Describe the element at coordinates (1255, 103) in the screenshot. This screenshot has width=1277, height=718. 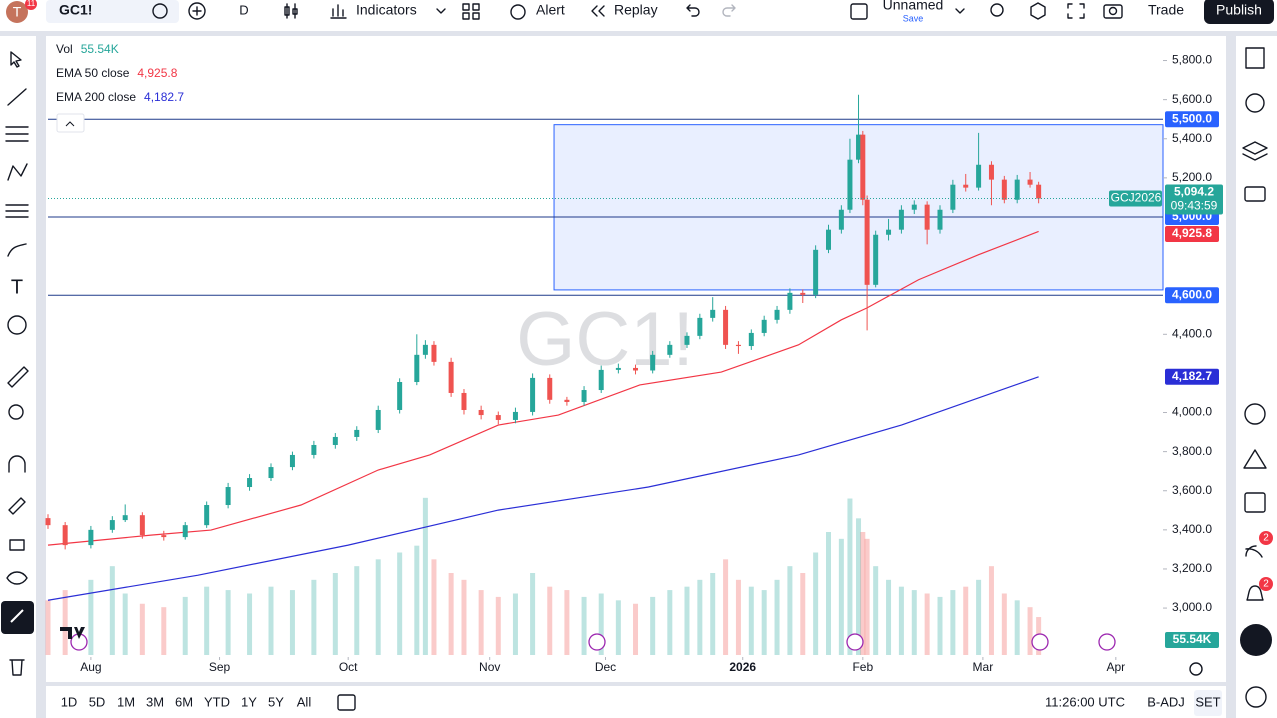
I see `alerts` at that location.